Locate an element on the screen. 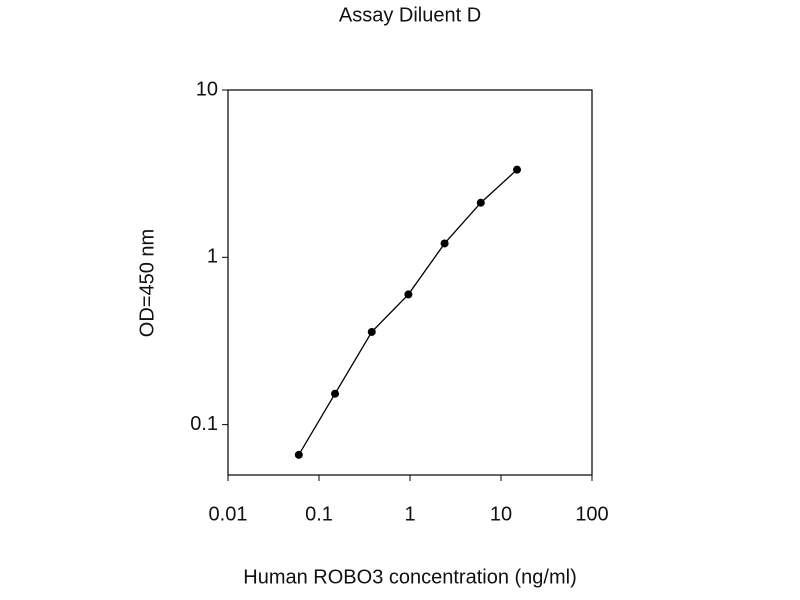 The width and height of the screenshot is (800, 600). x-axis-label: Human ROBO3 concentration (ng/ml) is located at coordinates (409, 577).